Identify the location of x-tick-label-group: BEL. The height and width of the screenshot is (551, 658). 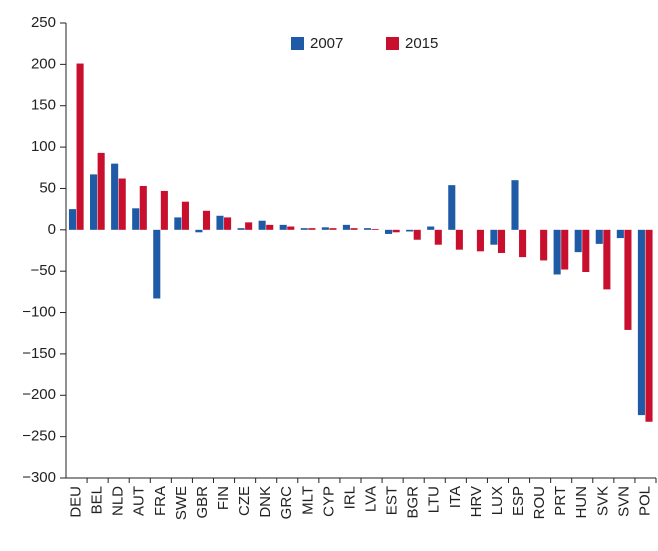
(97, 500).